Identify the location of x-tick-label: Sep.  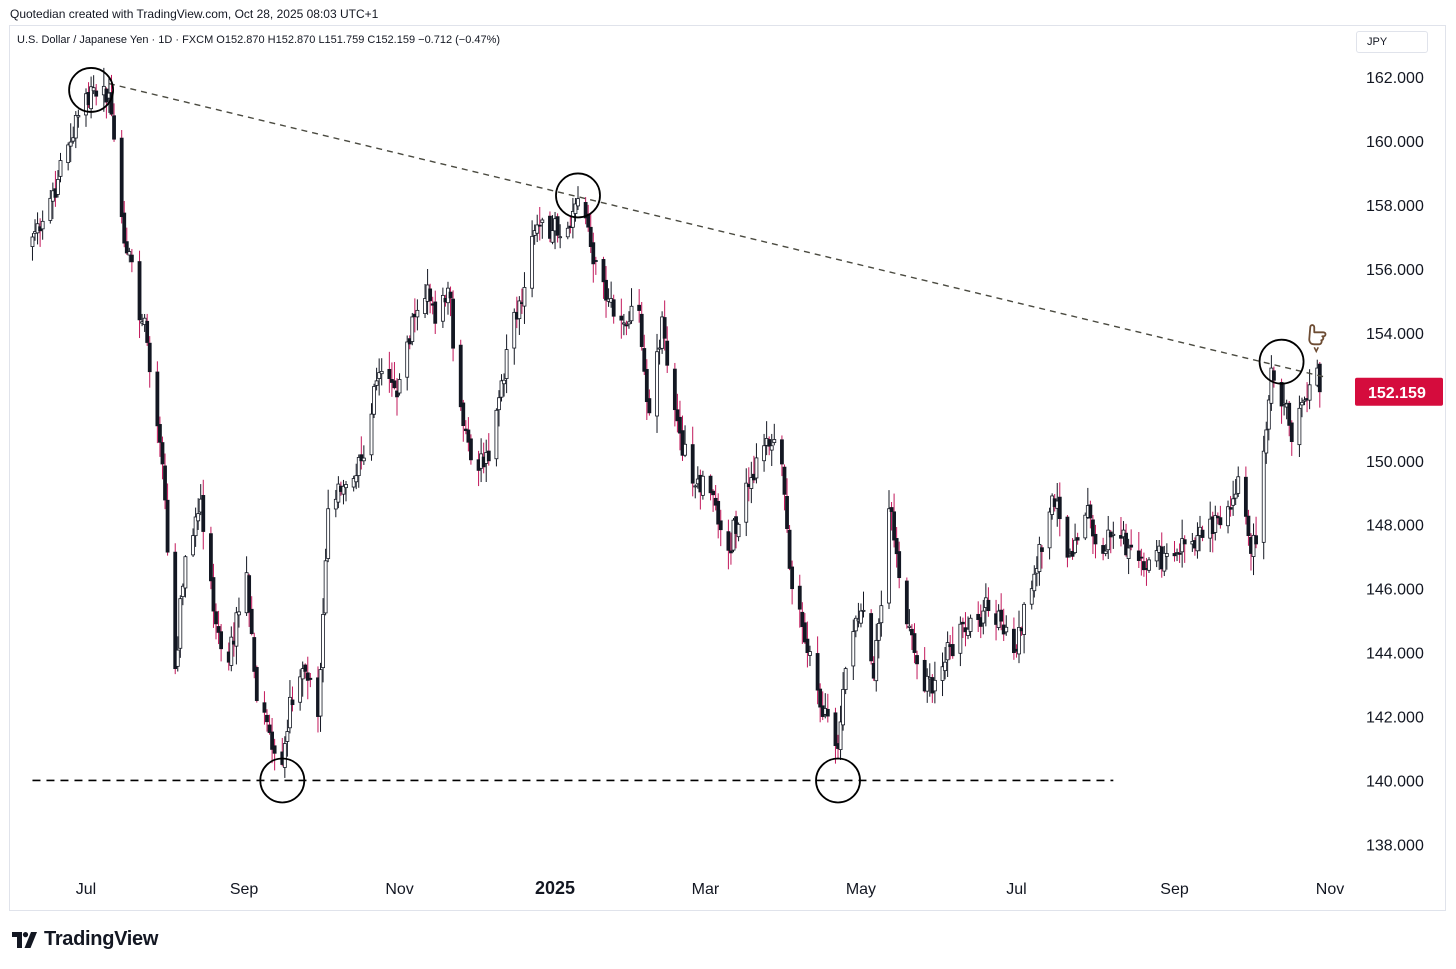
(1174, 889).